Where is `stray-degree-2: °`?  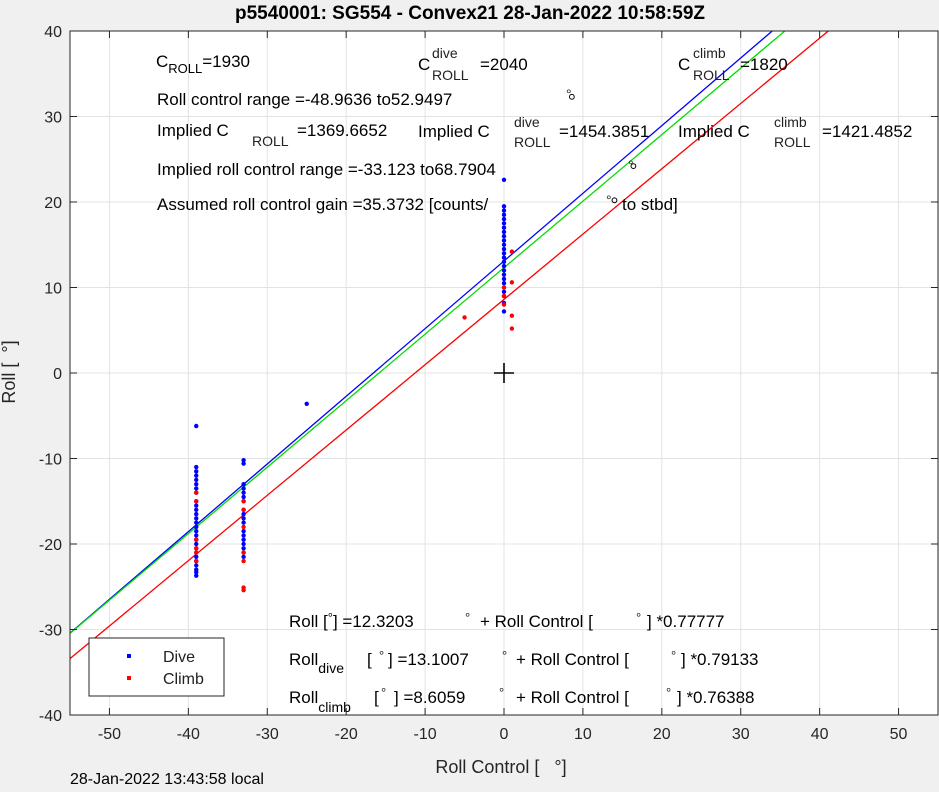 stray-degree-2: ° is located at coordinates (631, 165).